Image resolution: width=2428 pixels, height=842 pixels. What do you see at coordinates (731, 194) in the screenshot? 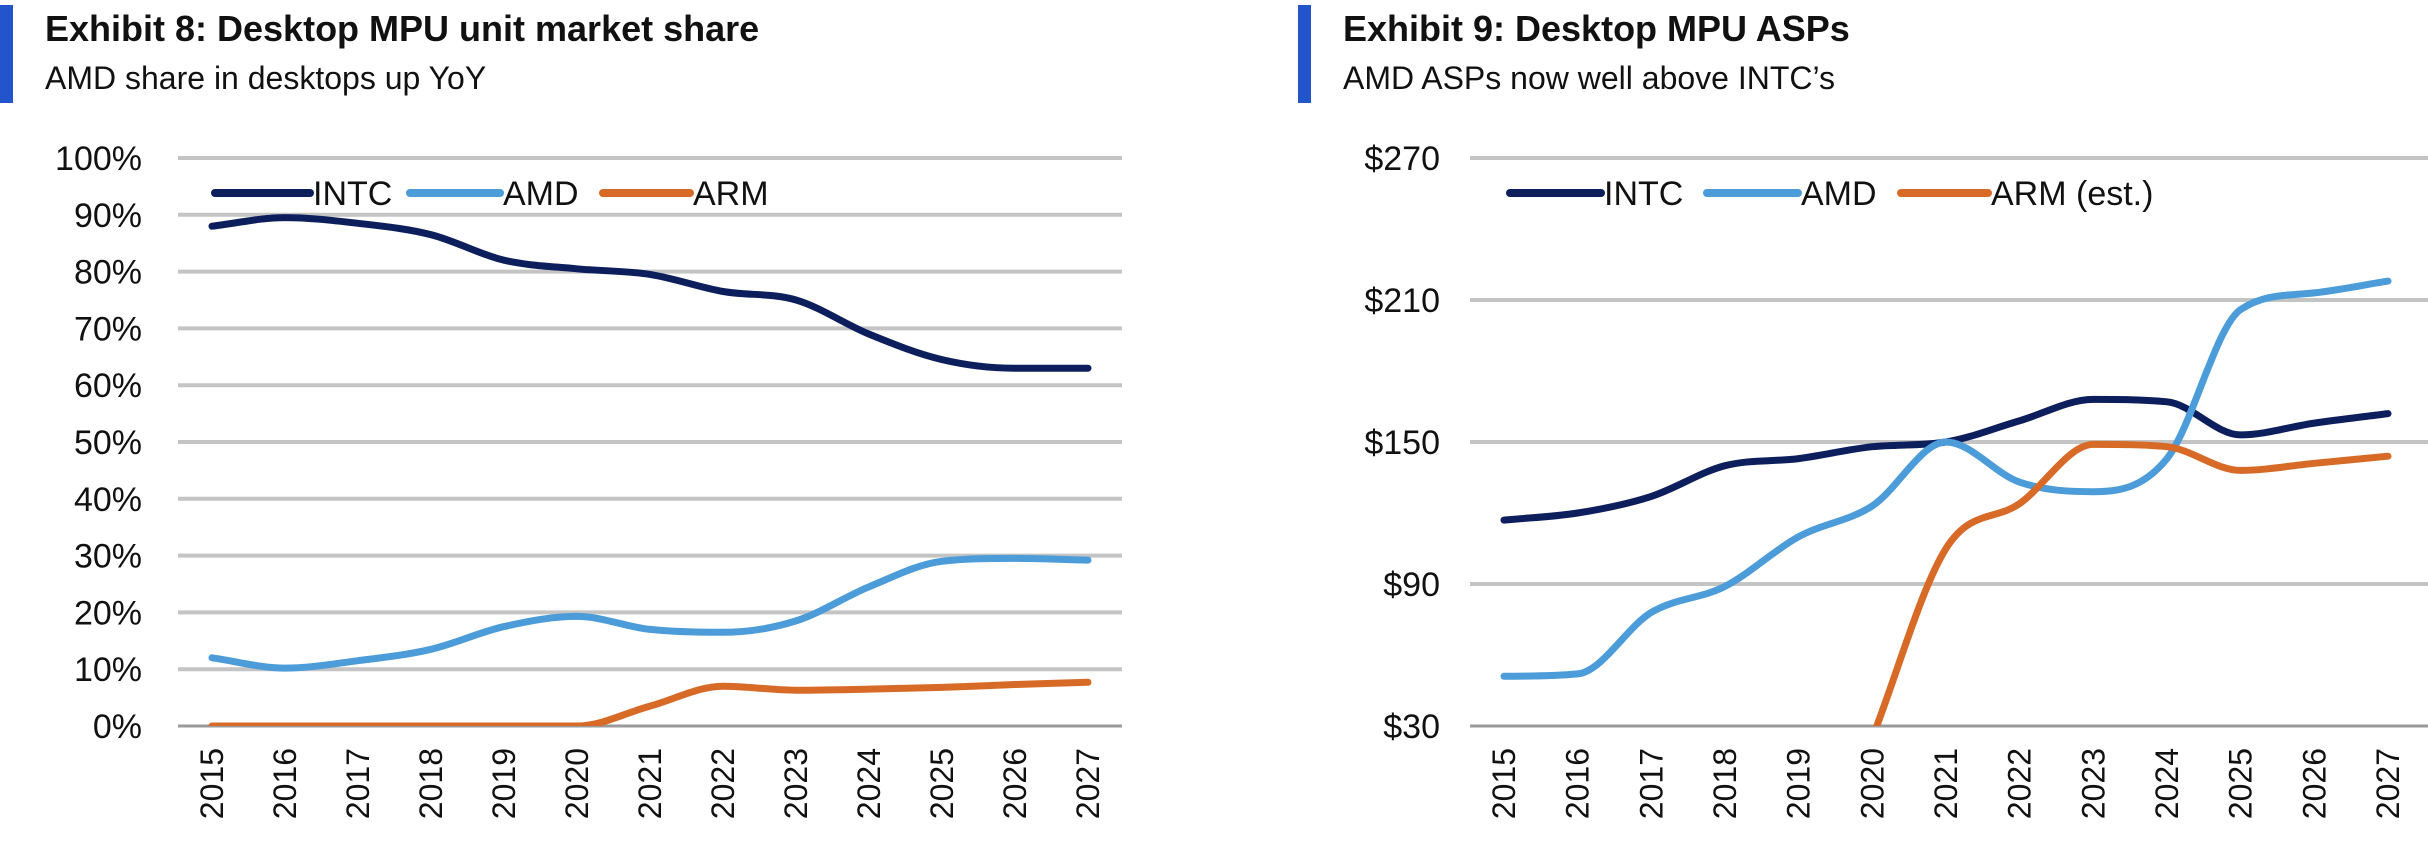
I see `legend-label: ARM` at bounding box center [731, 194].